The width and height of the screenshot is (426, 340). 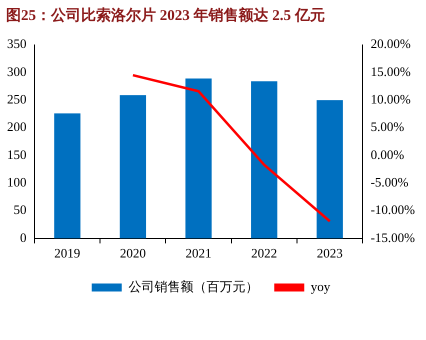 What do you see at coordinates (329, 253) in the screenshot?
I see `x-tick-label: 2023` at bounding box center [329, 253].